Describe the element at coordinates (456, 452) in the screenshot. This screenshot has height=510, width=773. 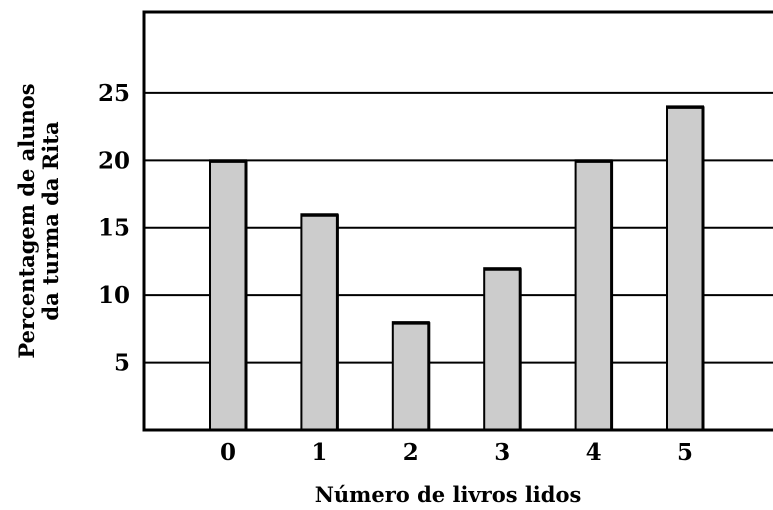
I see `x-tick-labels: 0 1 2 3 4 5` at that location.